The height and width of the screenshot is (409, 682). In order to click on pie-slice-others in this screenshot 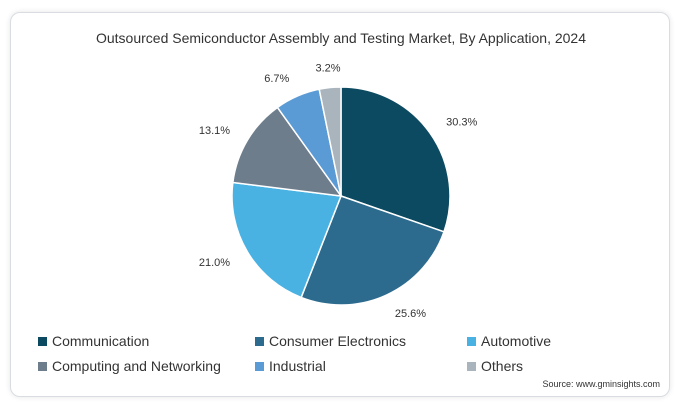, I will do `click(330, 141)`.